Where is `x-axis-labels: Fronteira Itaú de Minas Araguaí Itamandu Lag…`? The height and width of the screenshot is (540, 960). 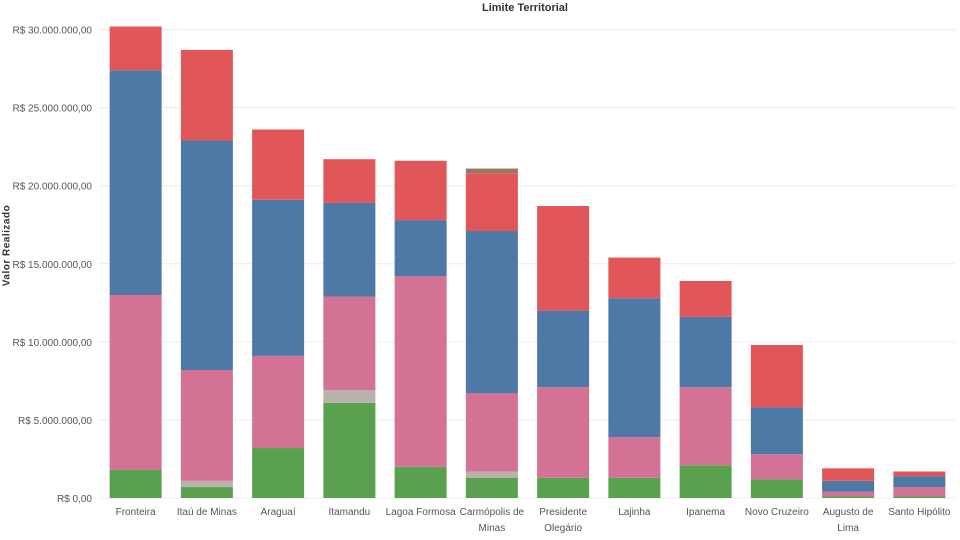
x-axis-labels: Fronteira Itaú de Minas Araguaí Itamandu Lag… is located at coordinates (533, 520).